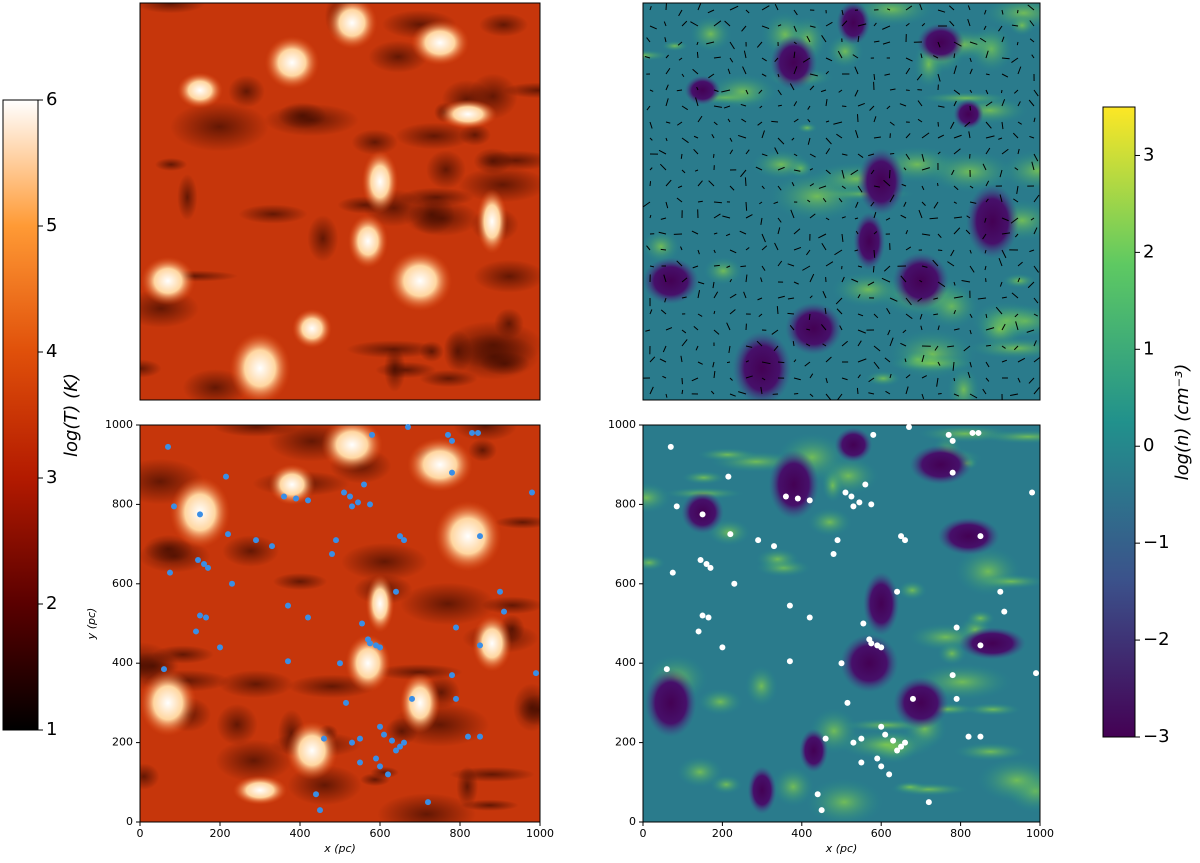 This screenshot has width=1200, height=863. Describe the element at coordinates (1156, 736) in the screenshot. I see `colorbar-tick-label: −3` at that location.